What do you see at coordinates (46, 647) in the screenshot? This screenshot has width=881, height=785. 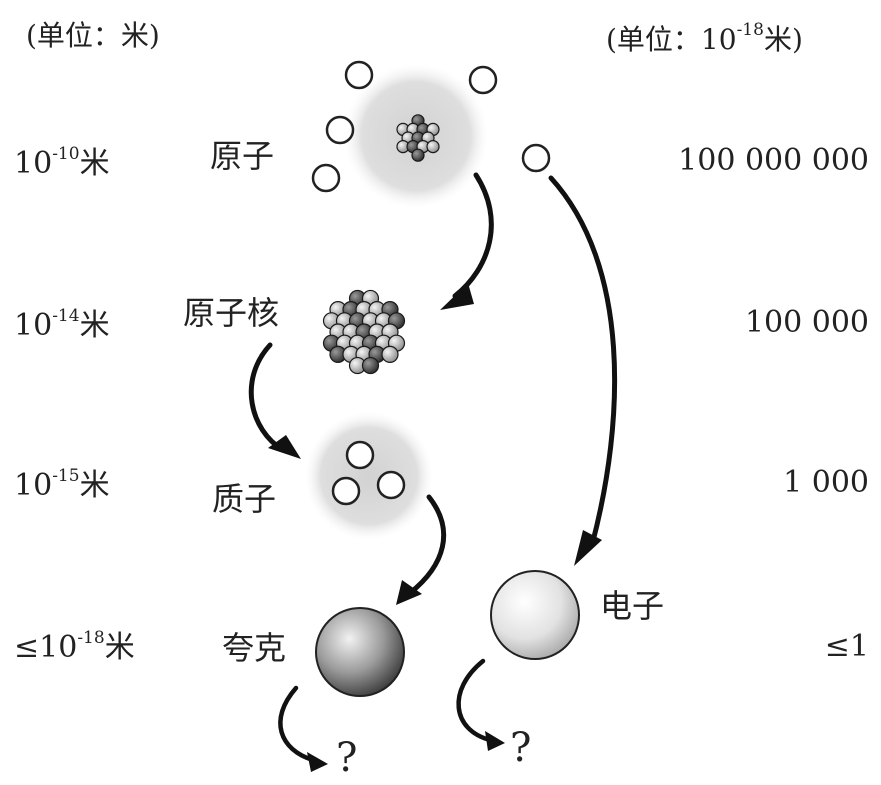 I see `size-quark-base: ≤10` at bounding box center [46, 647].